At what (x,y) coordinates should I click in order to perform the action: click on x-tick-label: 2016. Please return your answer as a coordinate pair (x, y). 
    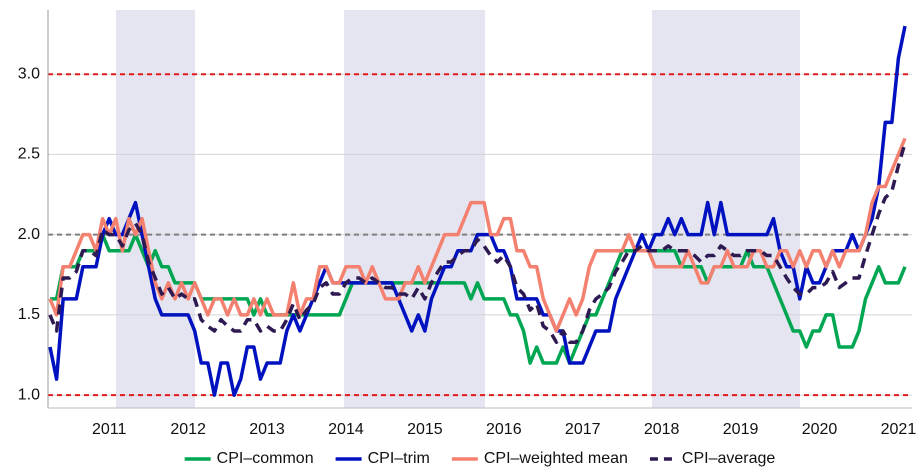
    Looking at the image, I should click on (504, 429).